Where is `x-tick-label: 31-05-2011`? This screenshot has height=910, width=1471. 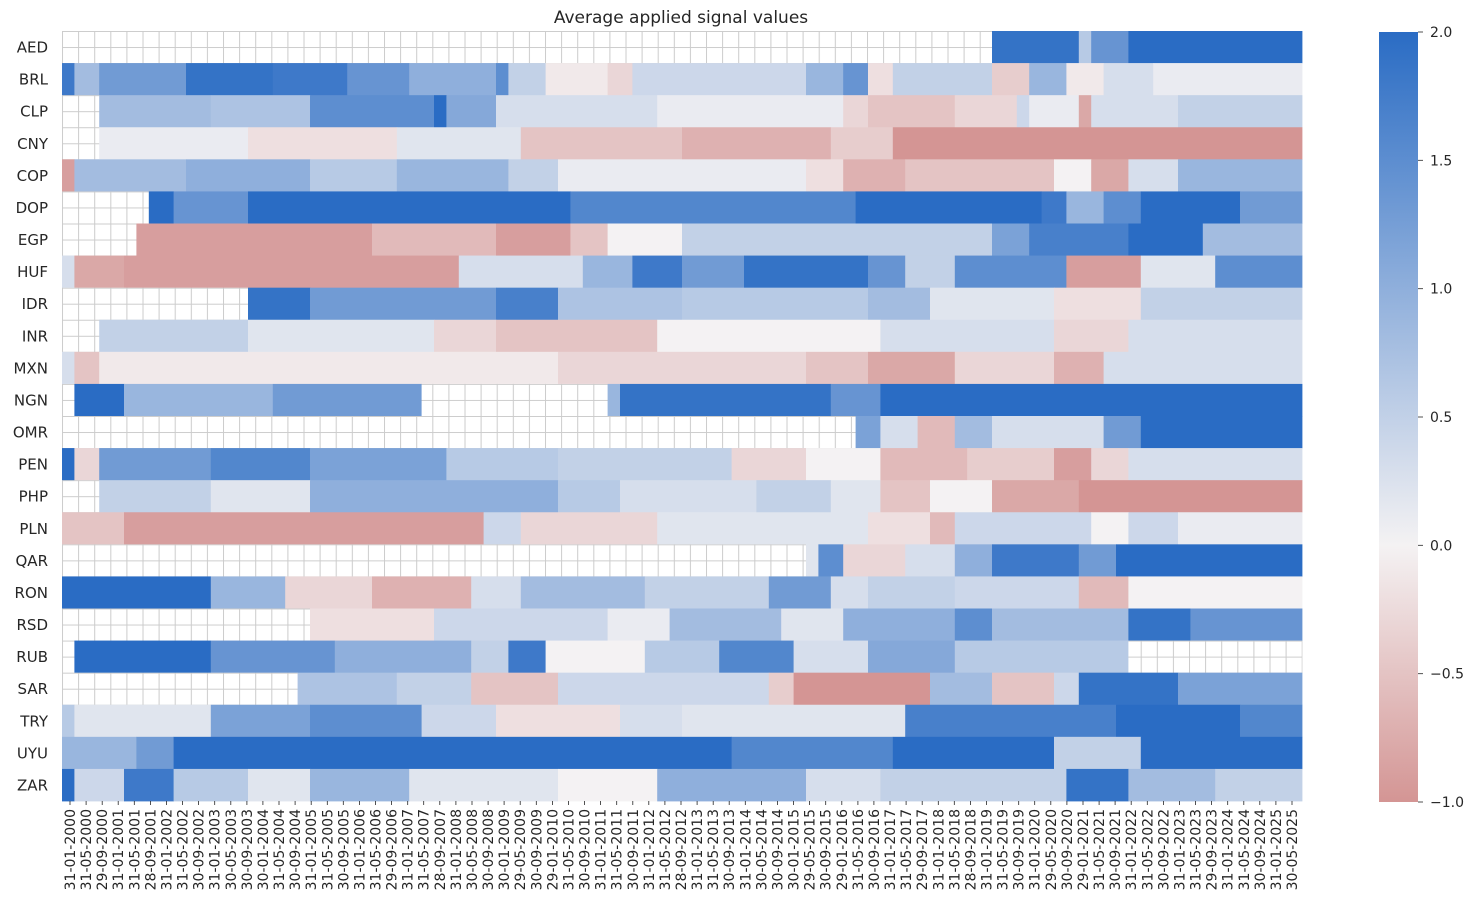 x-tick-label: 31-05-2011 is located at coordinates (618, 849).